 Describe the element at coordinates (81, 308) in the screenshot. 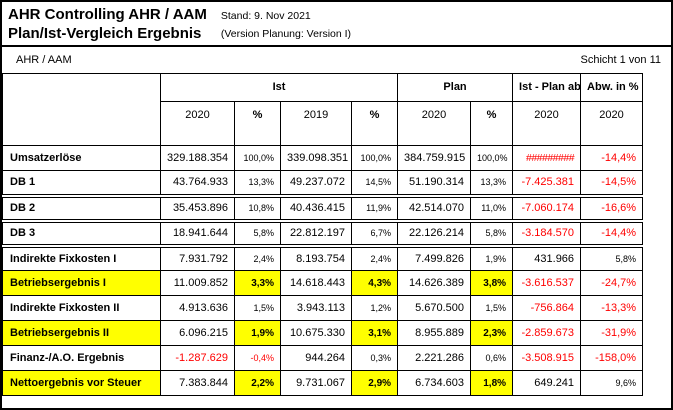

I see `row-label: Indirekte Fixkosten II` at that location.